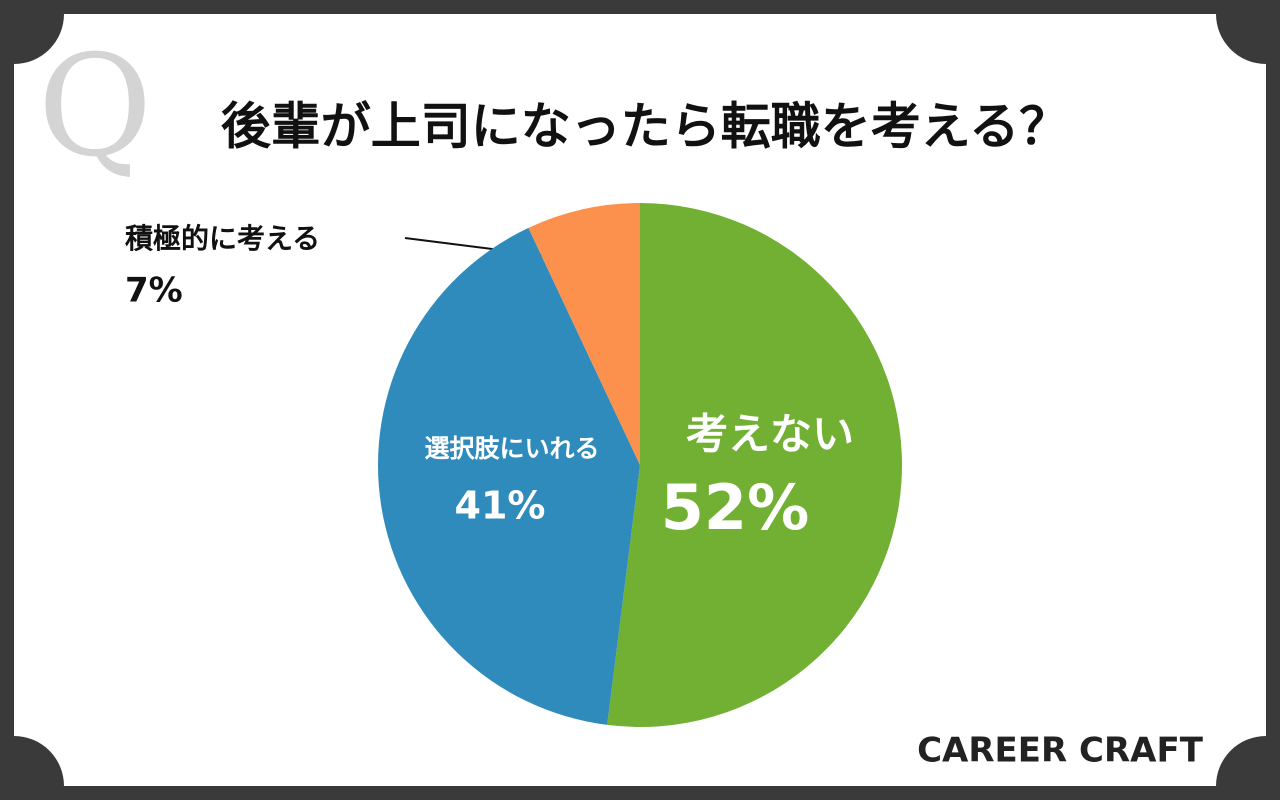 The width and height of the screenshot is (1280, 800). What do you see at coordinates (735, 507) in the screenshot?
I see `value-label: 52%` at bounding box center [735, 507].